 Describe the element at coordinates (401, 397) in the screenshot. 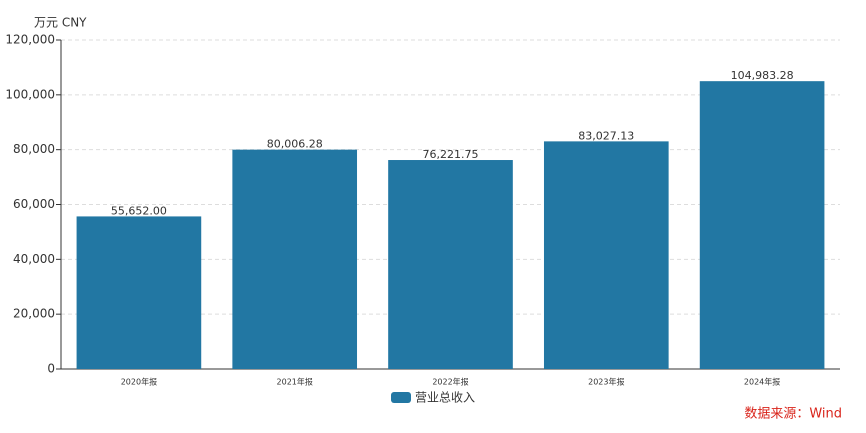

I see `legend-swatch` at that location.